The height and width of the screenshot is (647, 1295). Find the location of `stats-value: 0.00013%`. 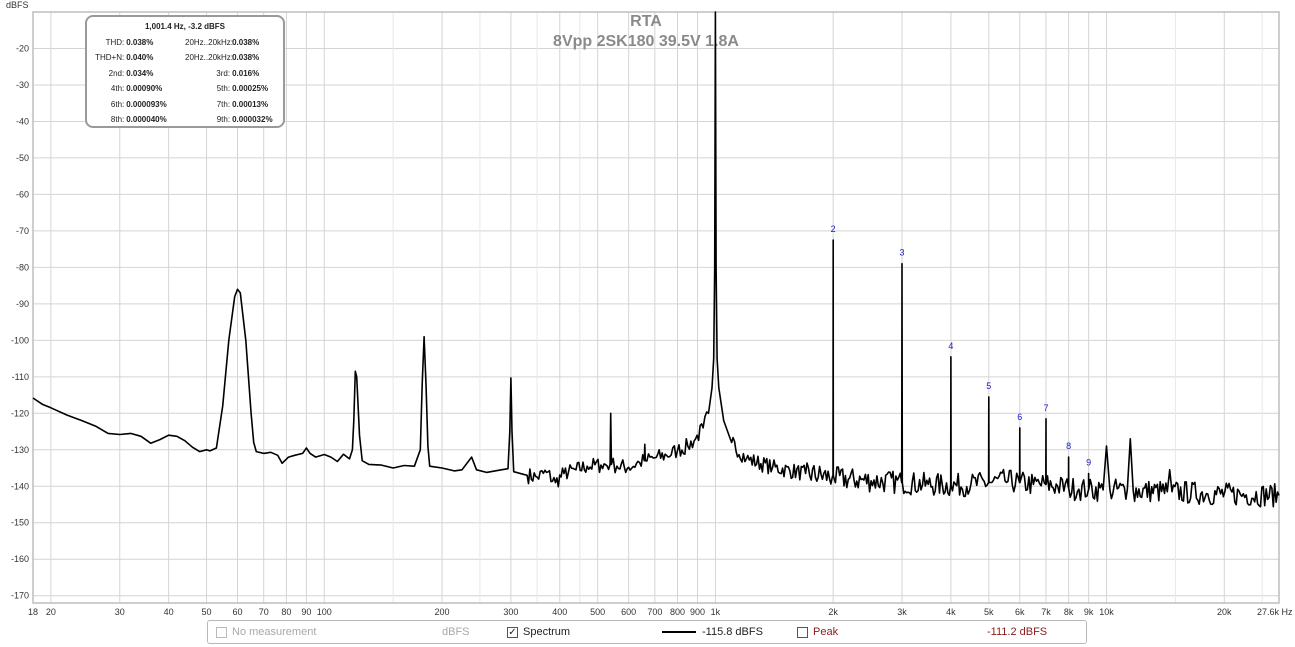

stats-value: 0.00013% is located at coordinates (250, 104).